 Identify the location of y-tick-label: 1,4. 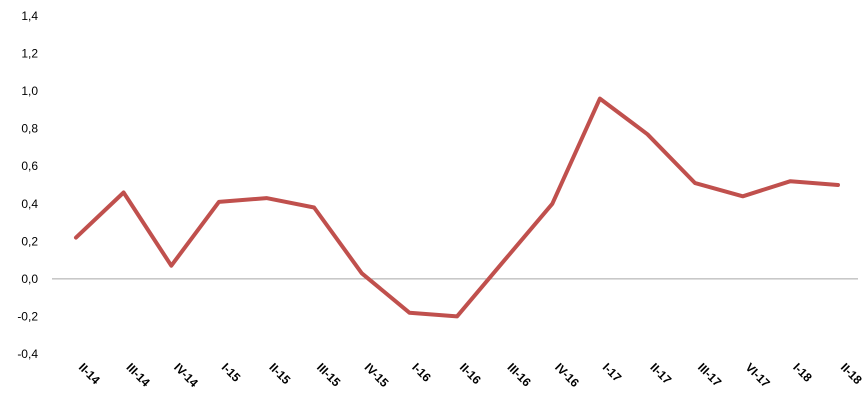
(29, 16).